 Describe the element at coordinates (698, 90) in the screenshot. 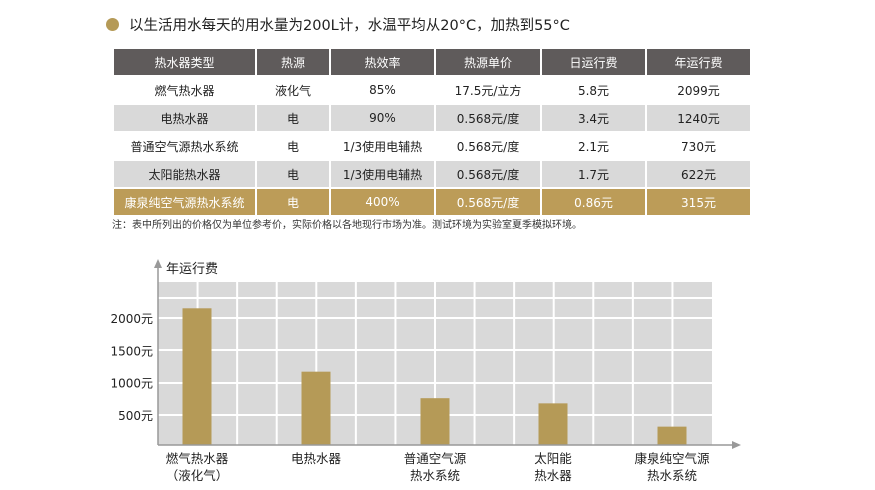

I see `table-cell: 2099元` at that location.